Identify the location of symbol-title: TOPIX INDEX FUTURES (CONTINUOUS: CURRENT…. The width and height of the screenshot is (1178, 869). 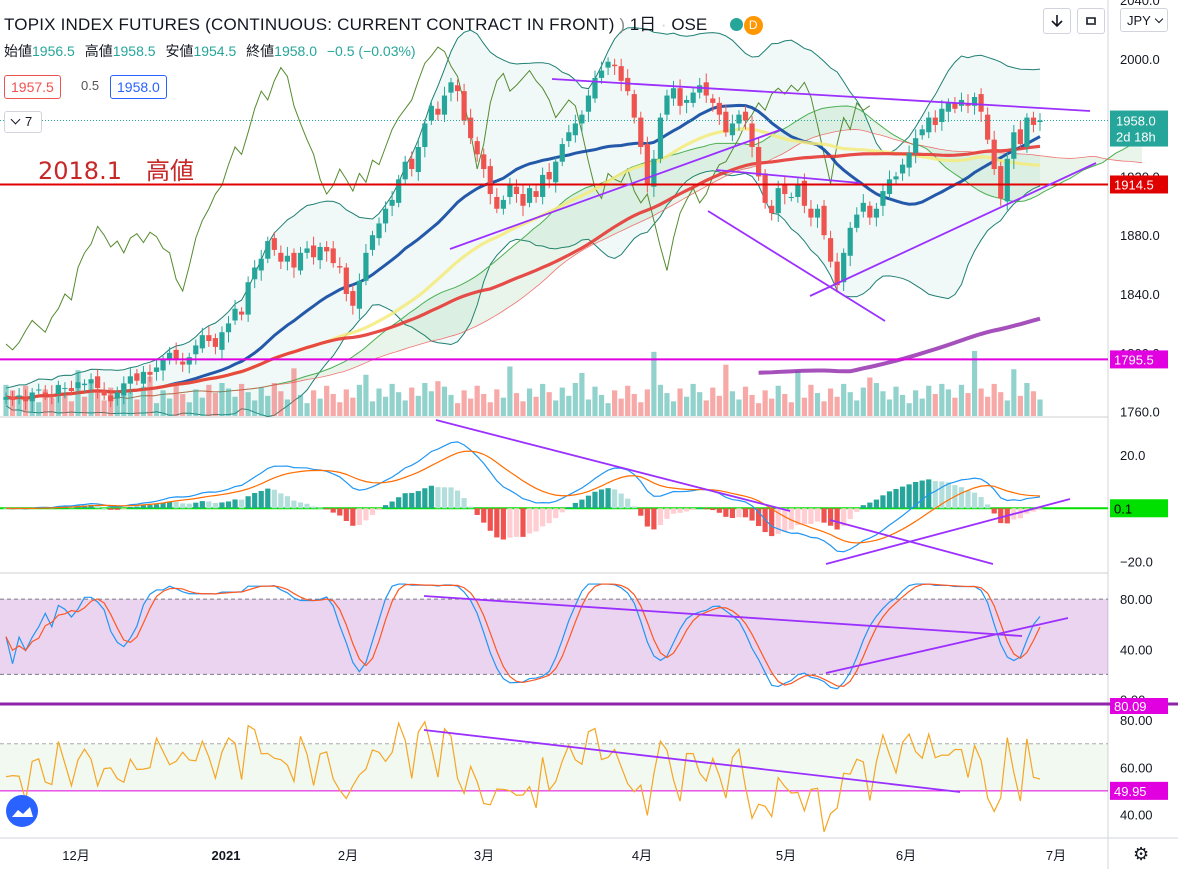
(309, 24).